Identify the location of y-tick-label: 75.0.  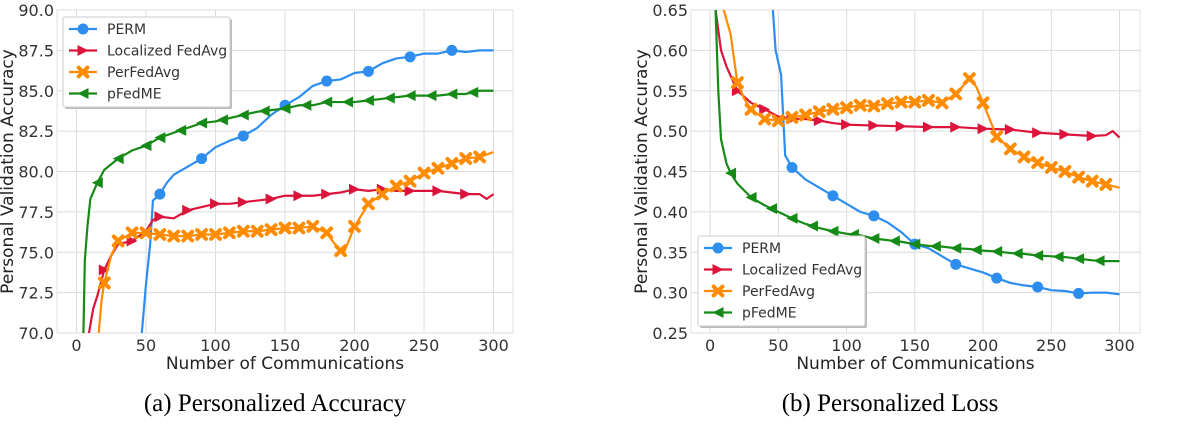
(36, 252).